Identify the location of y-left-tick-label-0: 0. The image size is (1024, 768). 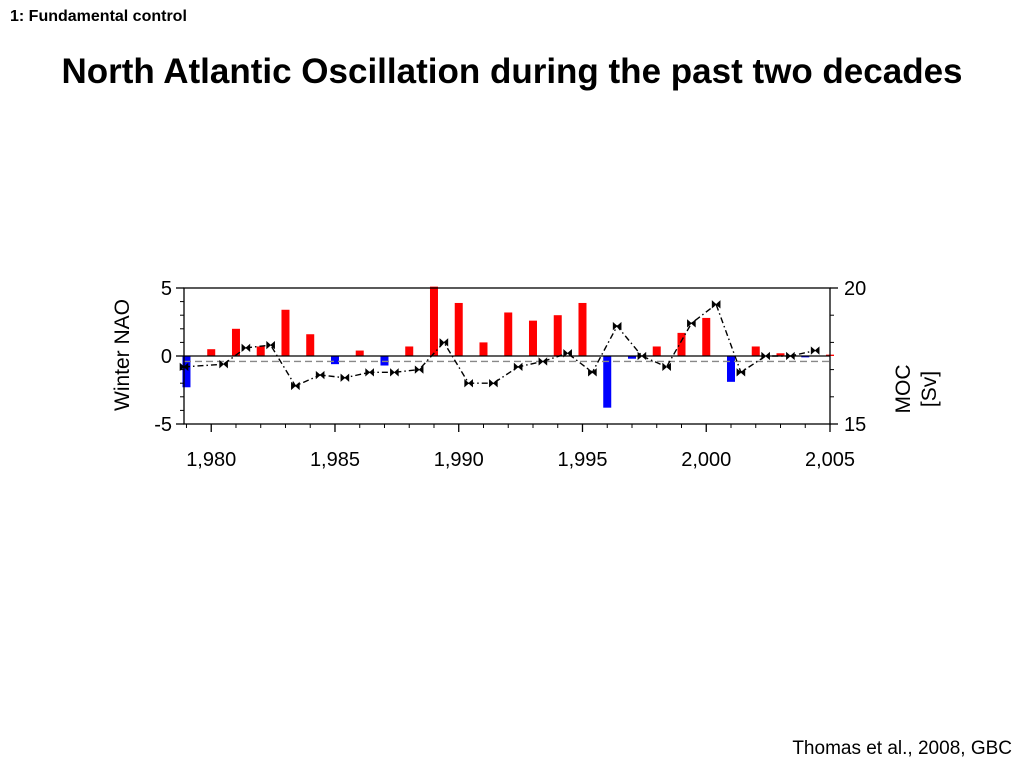
(166, 357).